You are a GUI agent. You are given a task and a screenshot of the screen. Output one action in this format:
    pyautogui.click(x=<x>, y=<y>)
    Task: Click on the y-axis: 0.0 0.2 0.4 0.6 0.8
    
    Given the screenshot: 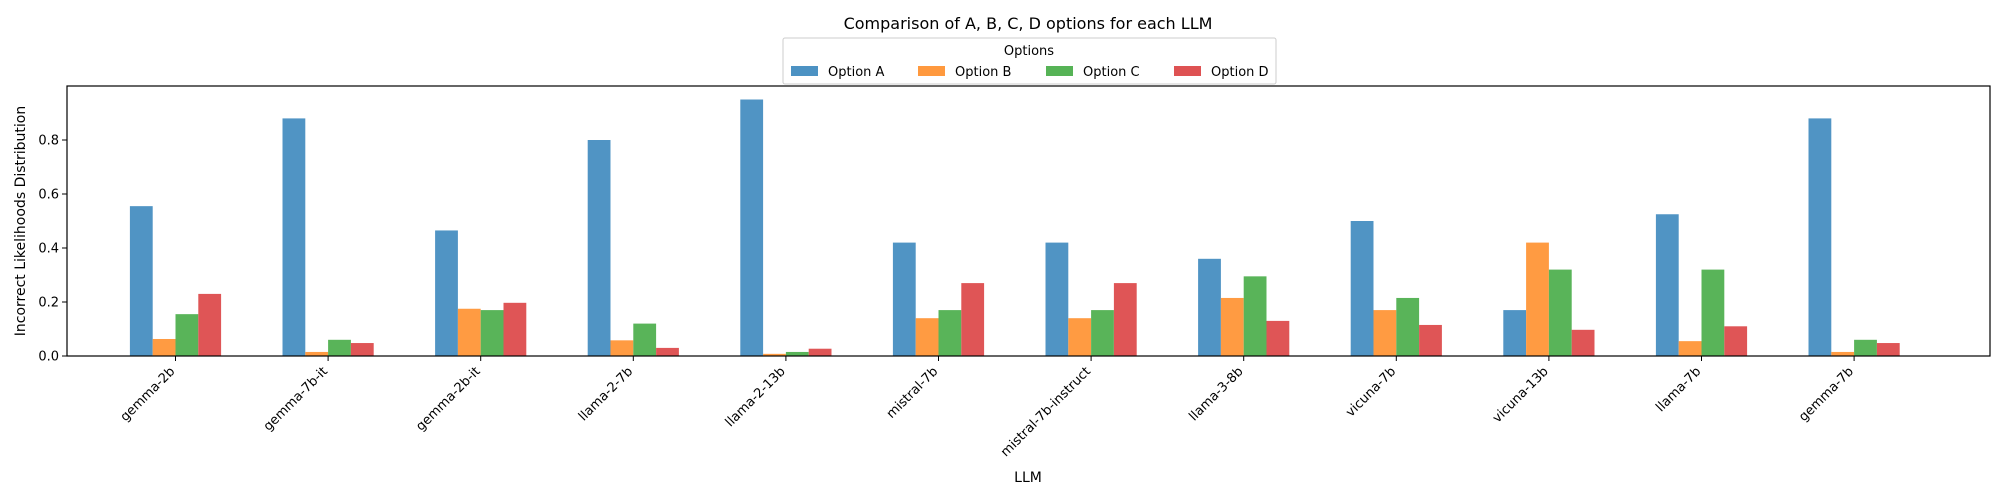 What is the action you would take?
    pyautogui.click(x=52, y=249)
    